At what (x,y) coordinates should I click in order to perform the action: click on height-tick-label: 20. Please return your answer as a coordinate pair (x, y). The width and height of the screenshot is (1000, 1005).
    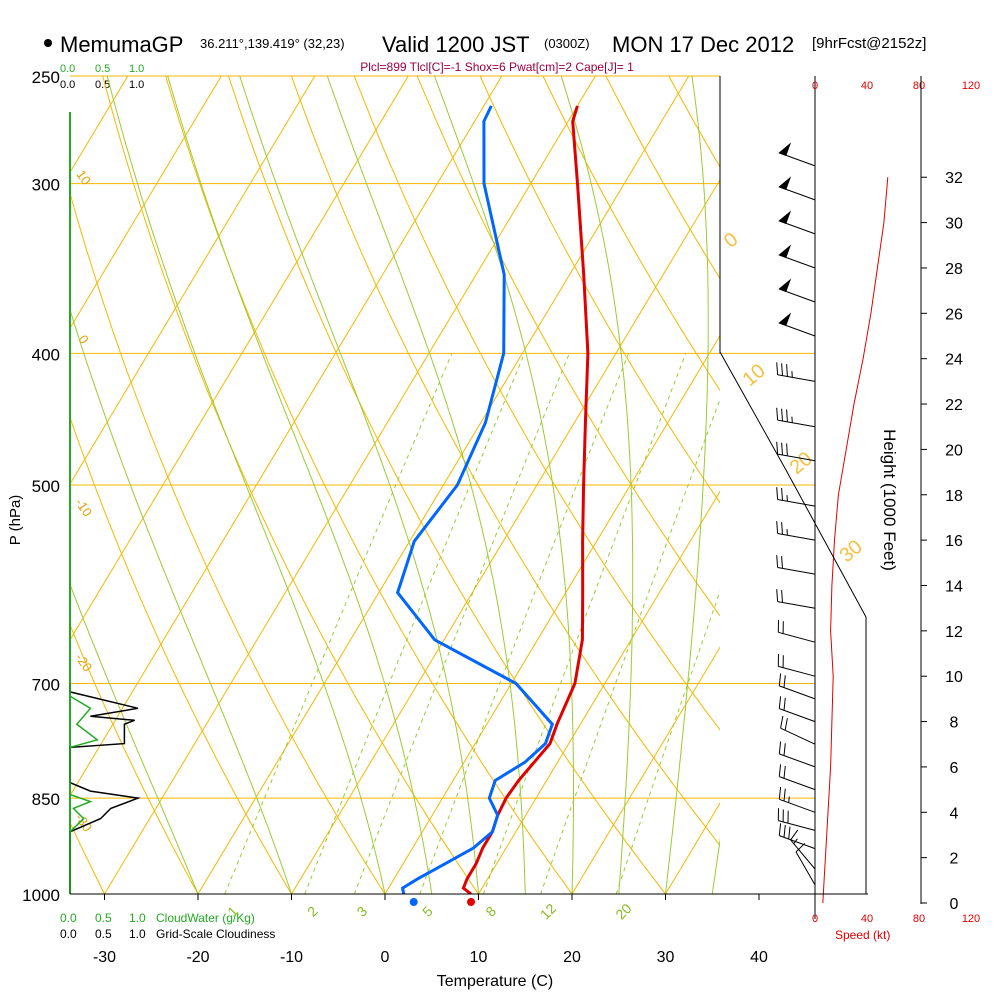
    Looking at the image, I should click on (954, 450).